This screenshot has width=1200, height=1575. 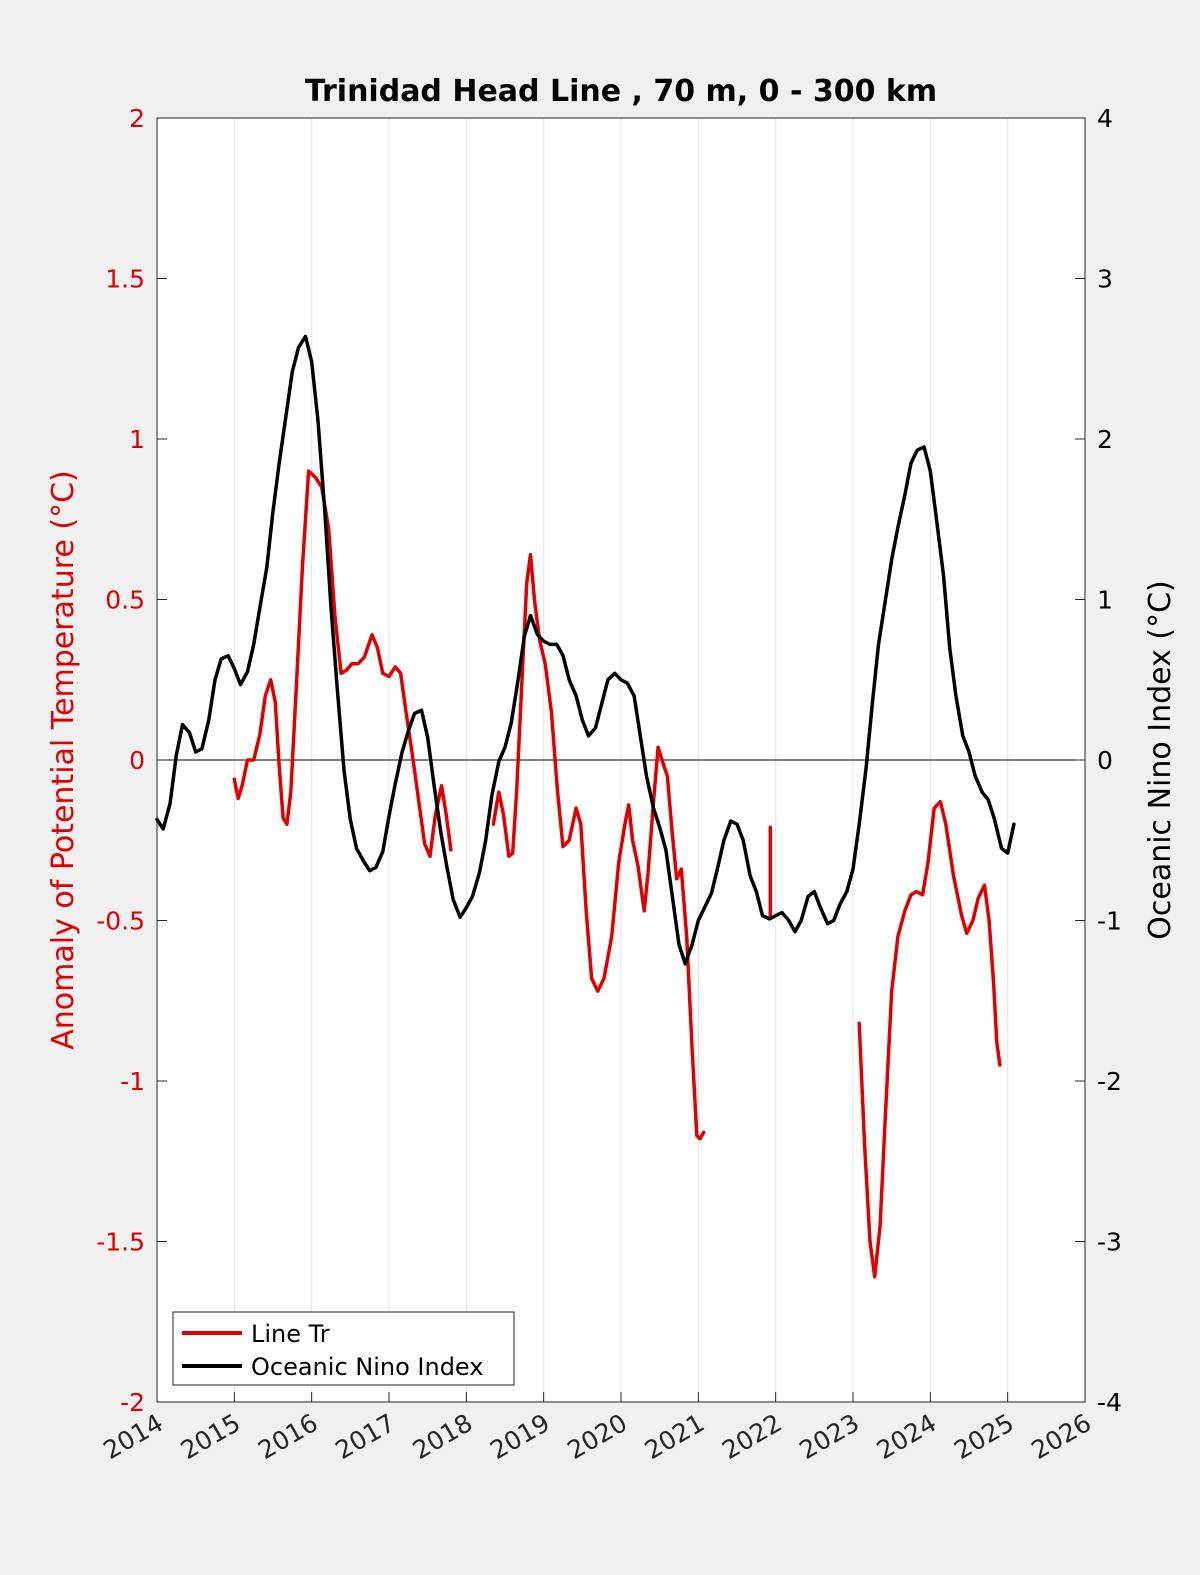 What do you see at coordinates (1109, 1402) in the screenshot?
I see `right-tick-label: -4` at bounding box center [1109, 1402].